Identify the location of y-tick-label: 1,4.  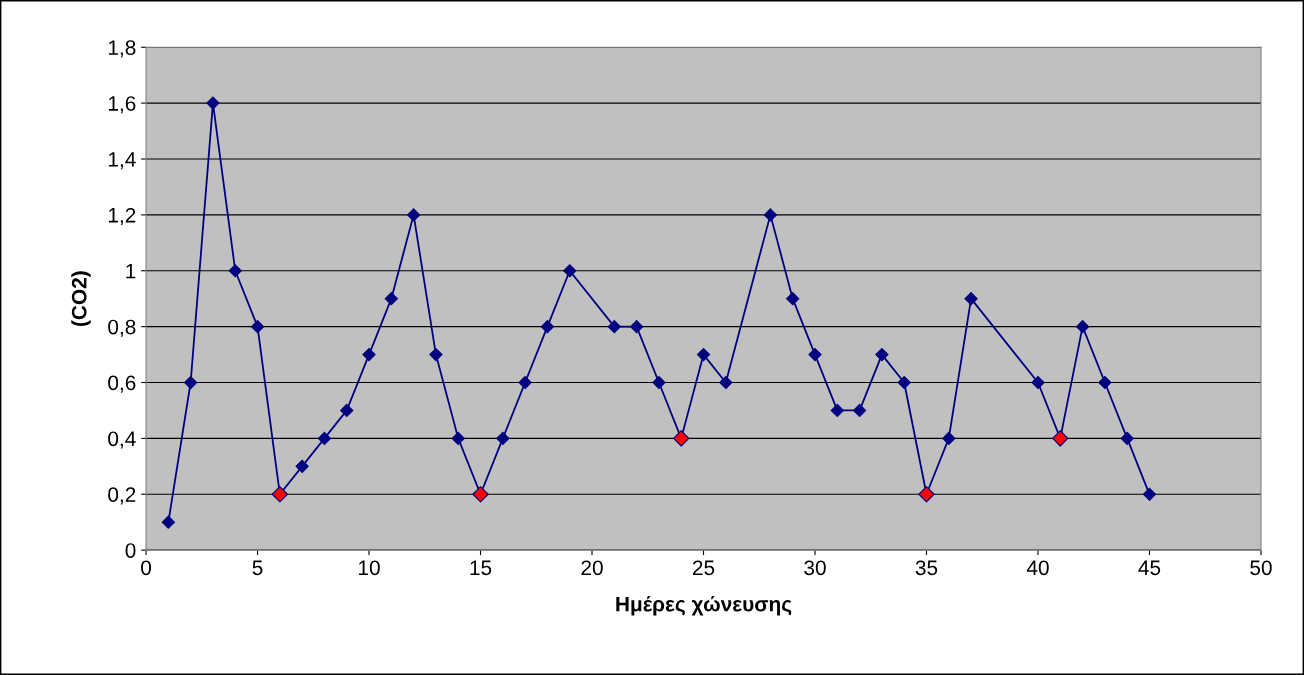
(122, 161).